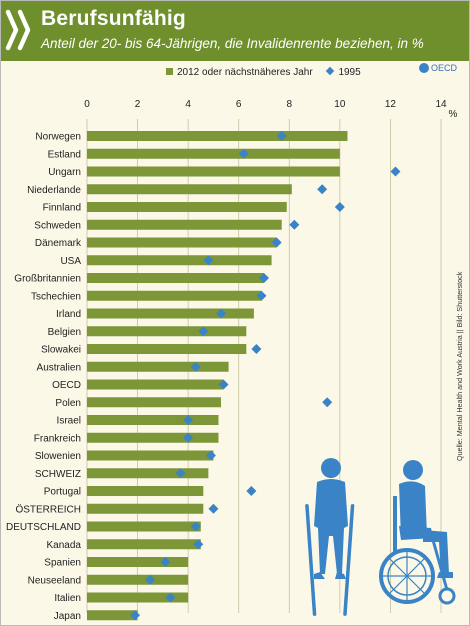 The height and width of the screenshot is (626, 470). I want to click on category-label: Niederlande, so click(54, 190).